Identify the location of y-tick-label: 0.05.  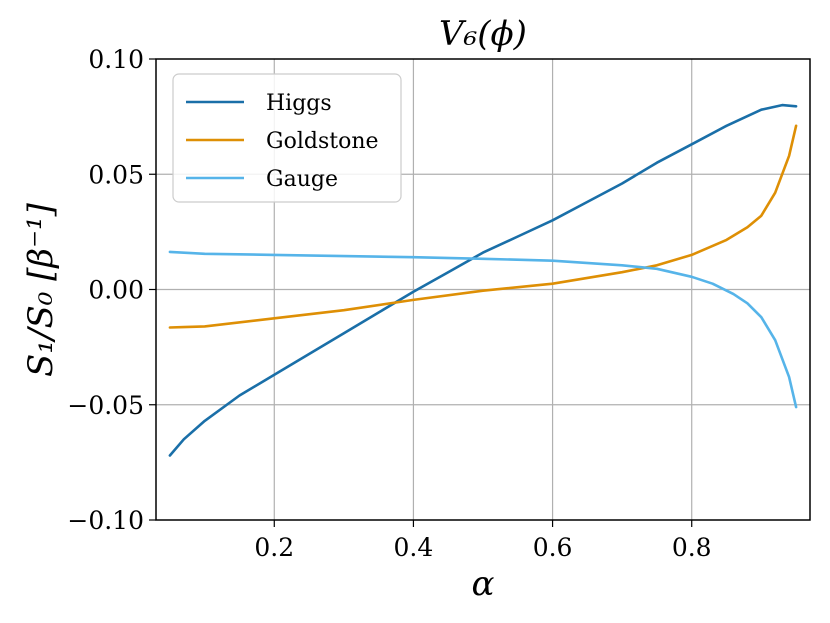
(116, 174).